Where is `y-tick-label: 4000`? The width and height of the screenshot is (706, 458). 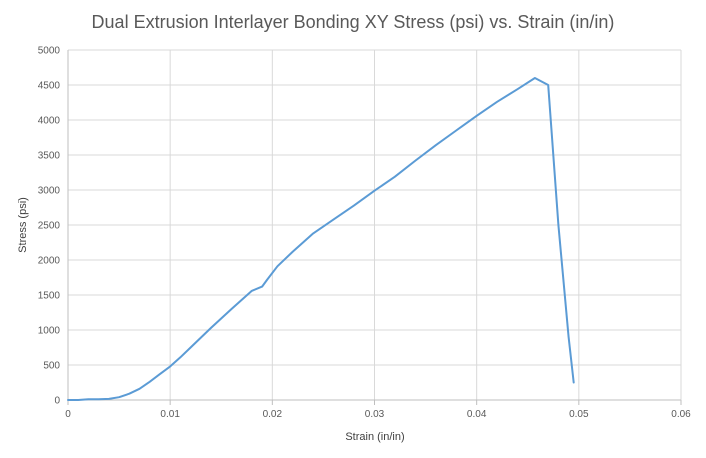 y-tick-label: 4000 is located at coordinates (49, 121).